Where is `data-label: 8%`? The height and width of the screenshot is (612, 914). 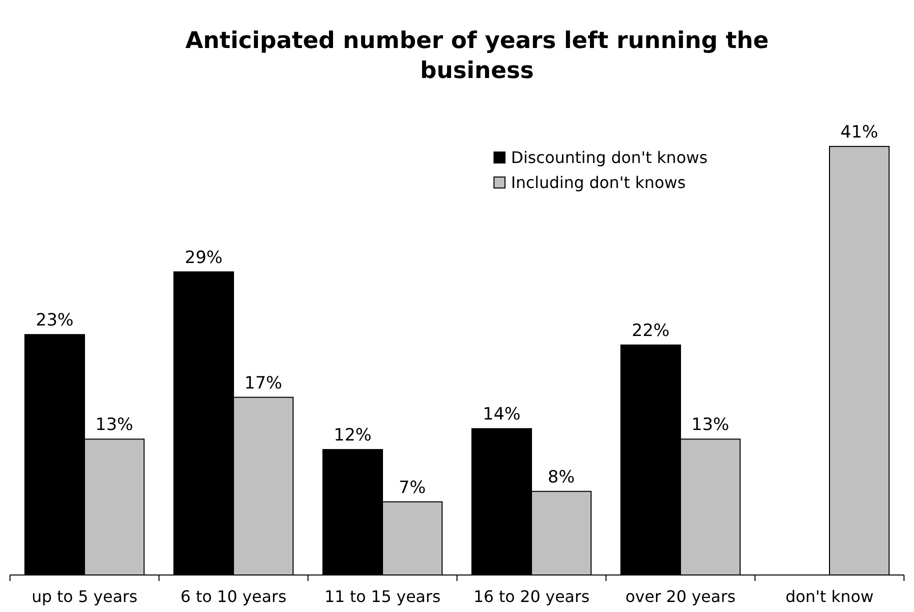
data-label: 8% is located at coordinates (561, 477).